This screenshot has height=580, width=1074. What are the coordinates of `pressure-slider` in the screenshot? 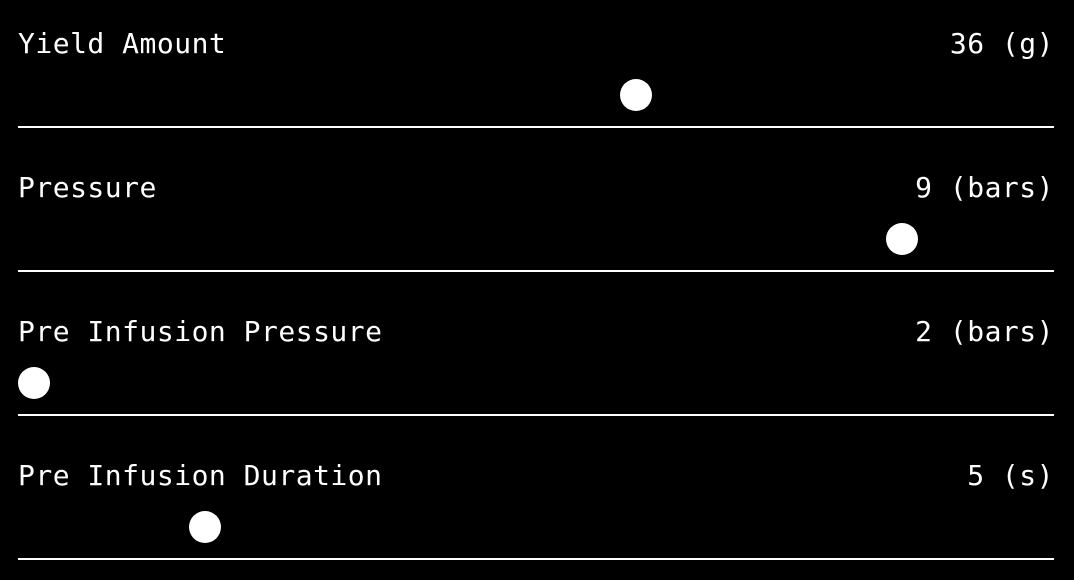 It's located at (536, 239).